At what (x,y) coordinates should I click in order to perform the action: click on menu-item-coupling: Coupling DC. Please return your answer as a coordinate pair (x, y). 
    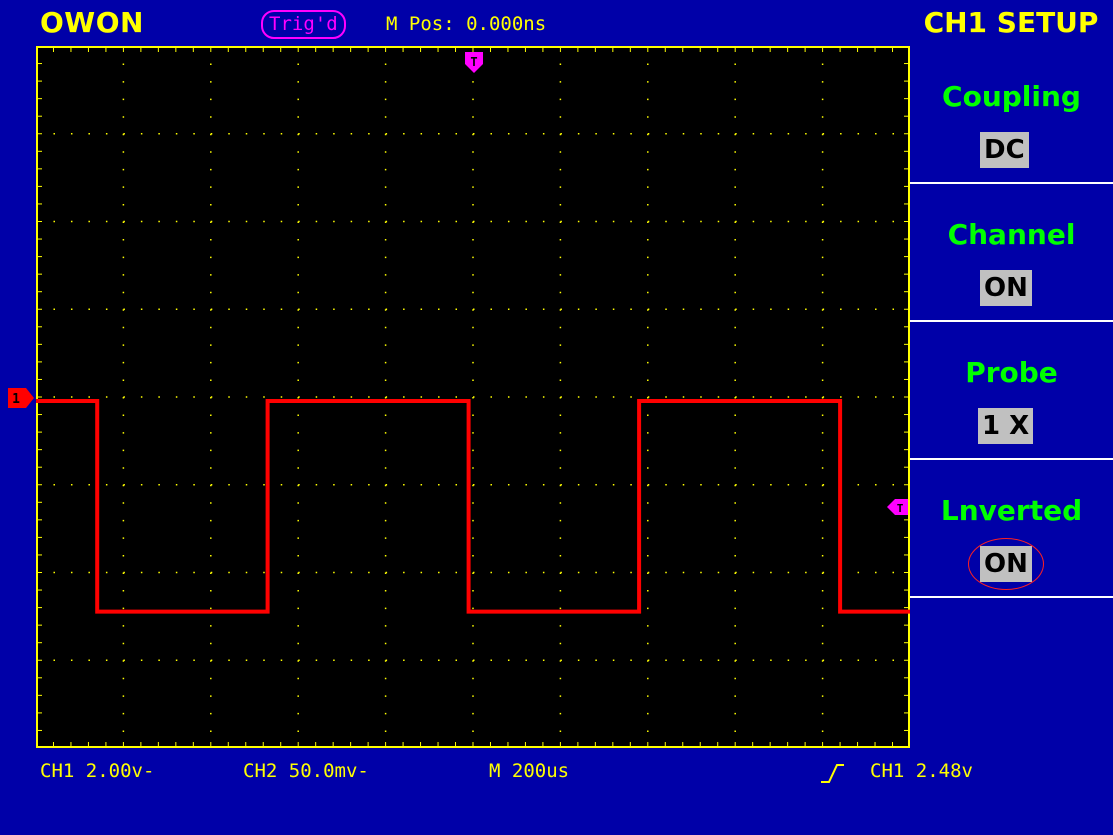
    Looking at the image, I should click on (1011, 115).